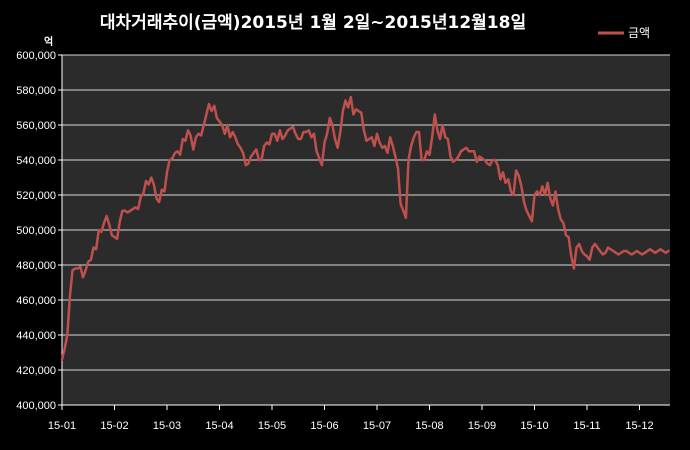 Image resolution: width=690 pixels, height=450 pixels. I want to click on y-tick-label-5: 500,000, so click(36, 231).